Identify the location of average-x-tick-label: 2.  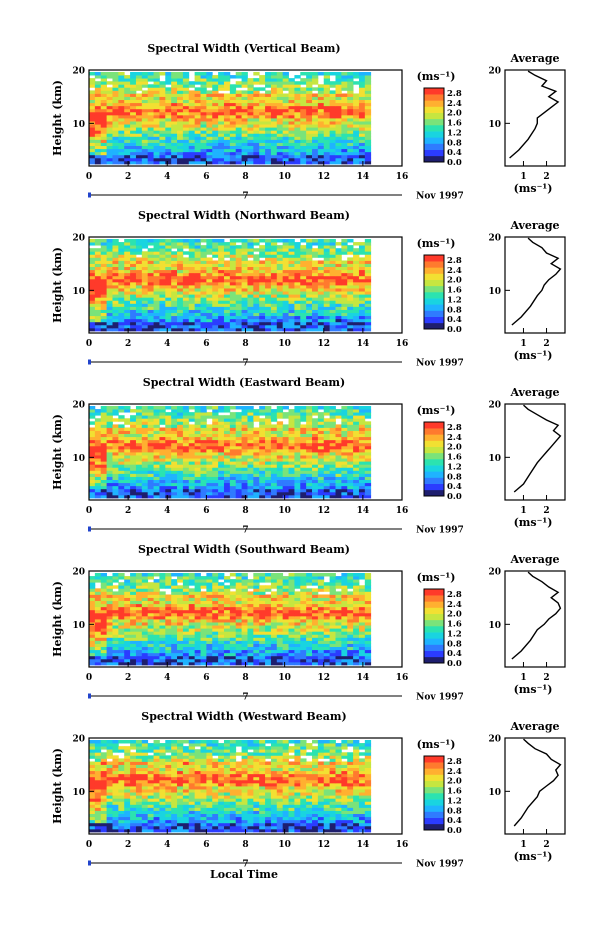
(546, 177).